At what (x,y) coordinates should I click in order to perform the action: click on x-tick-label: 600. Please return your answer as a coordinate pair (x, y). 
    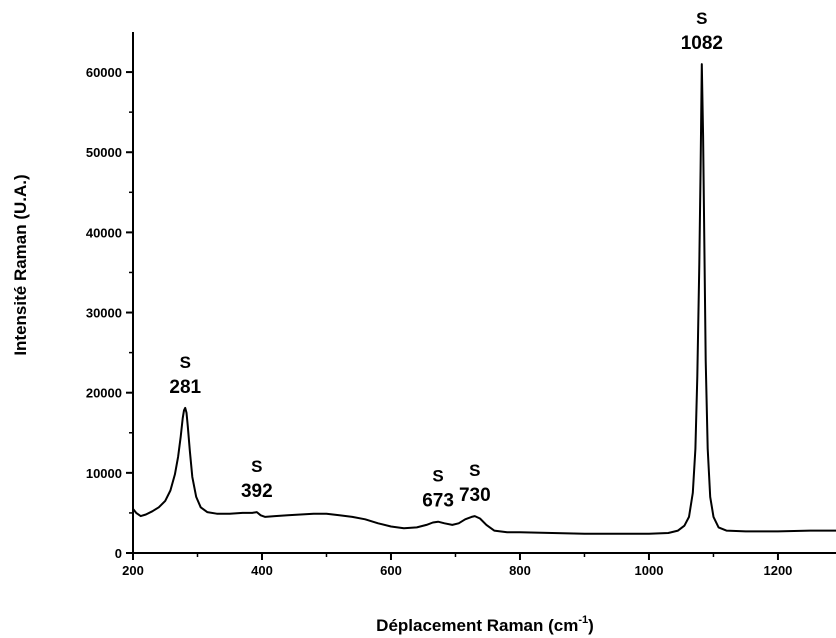
    Looking at the image, I should click on (391, 570).